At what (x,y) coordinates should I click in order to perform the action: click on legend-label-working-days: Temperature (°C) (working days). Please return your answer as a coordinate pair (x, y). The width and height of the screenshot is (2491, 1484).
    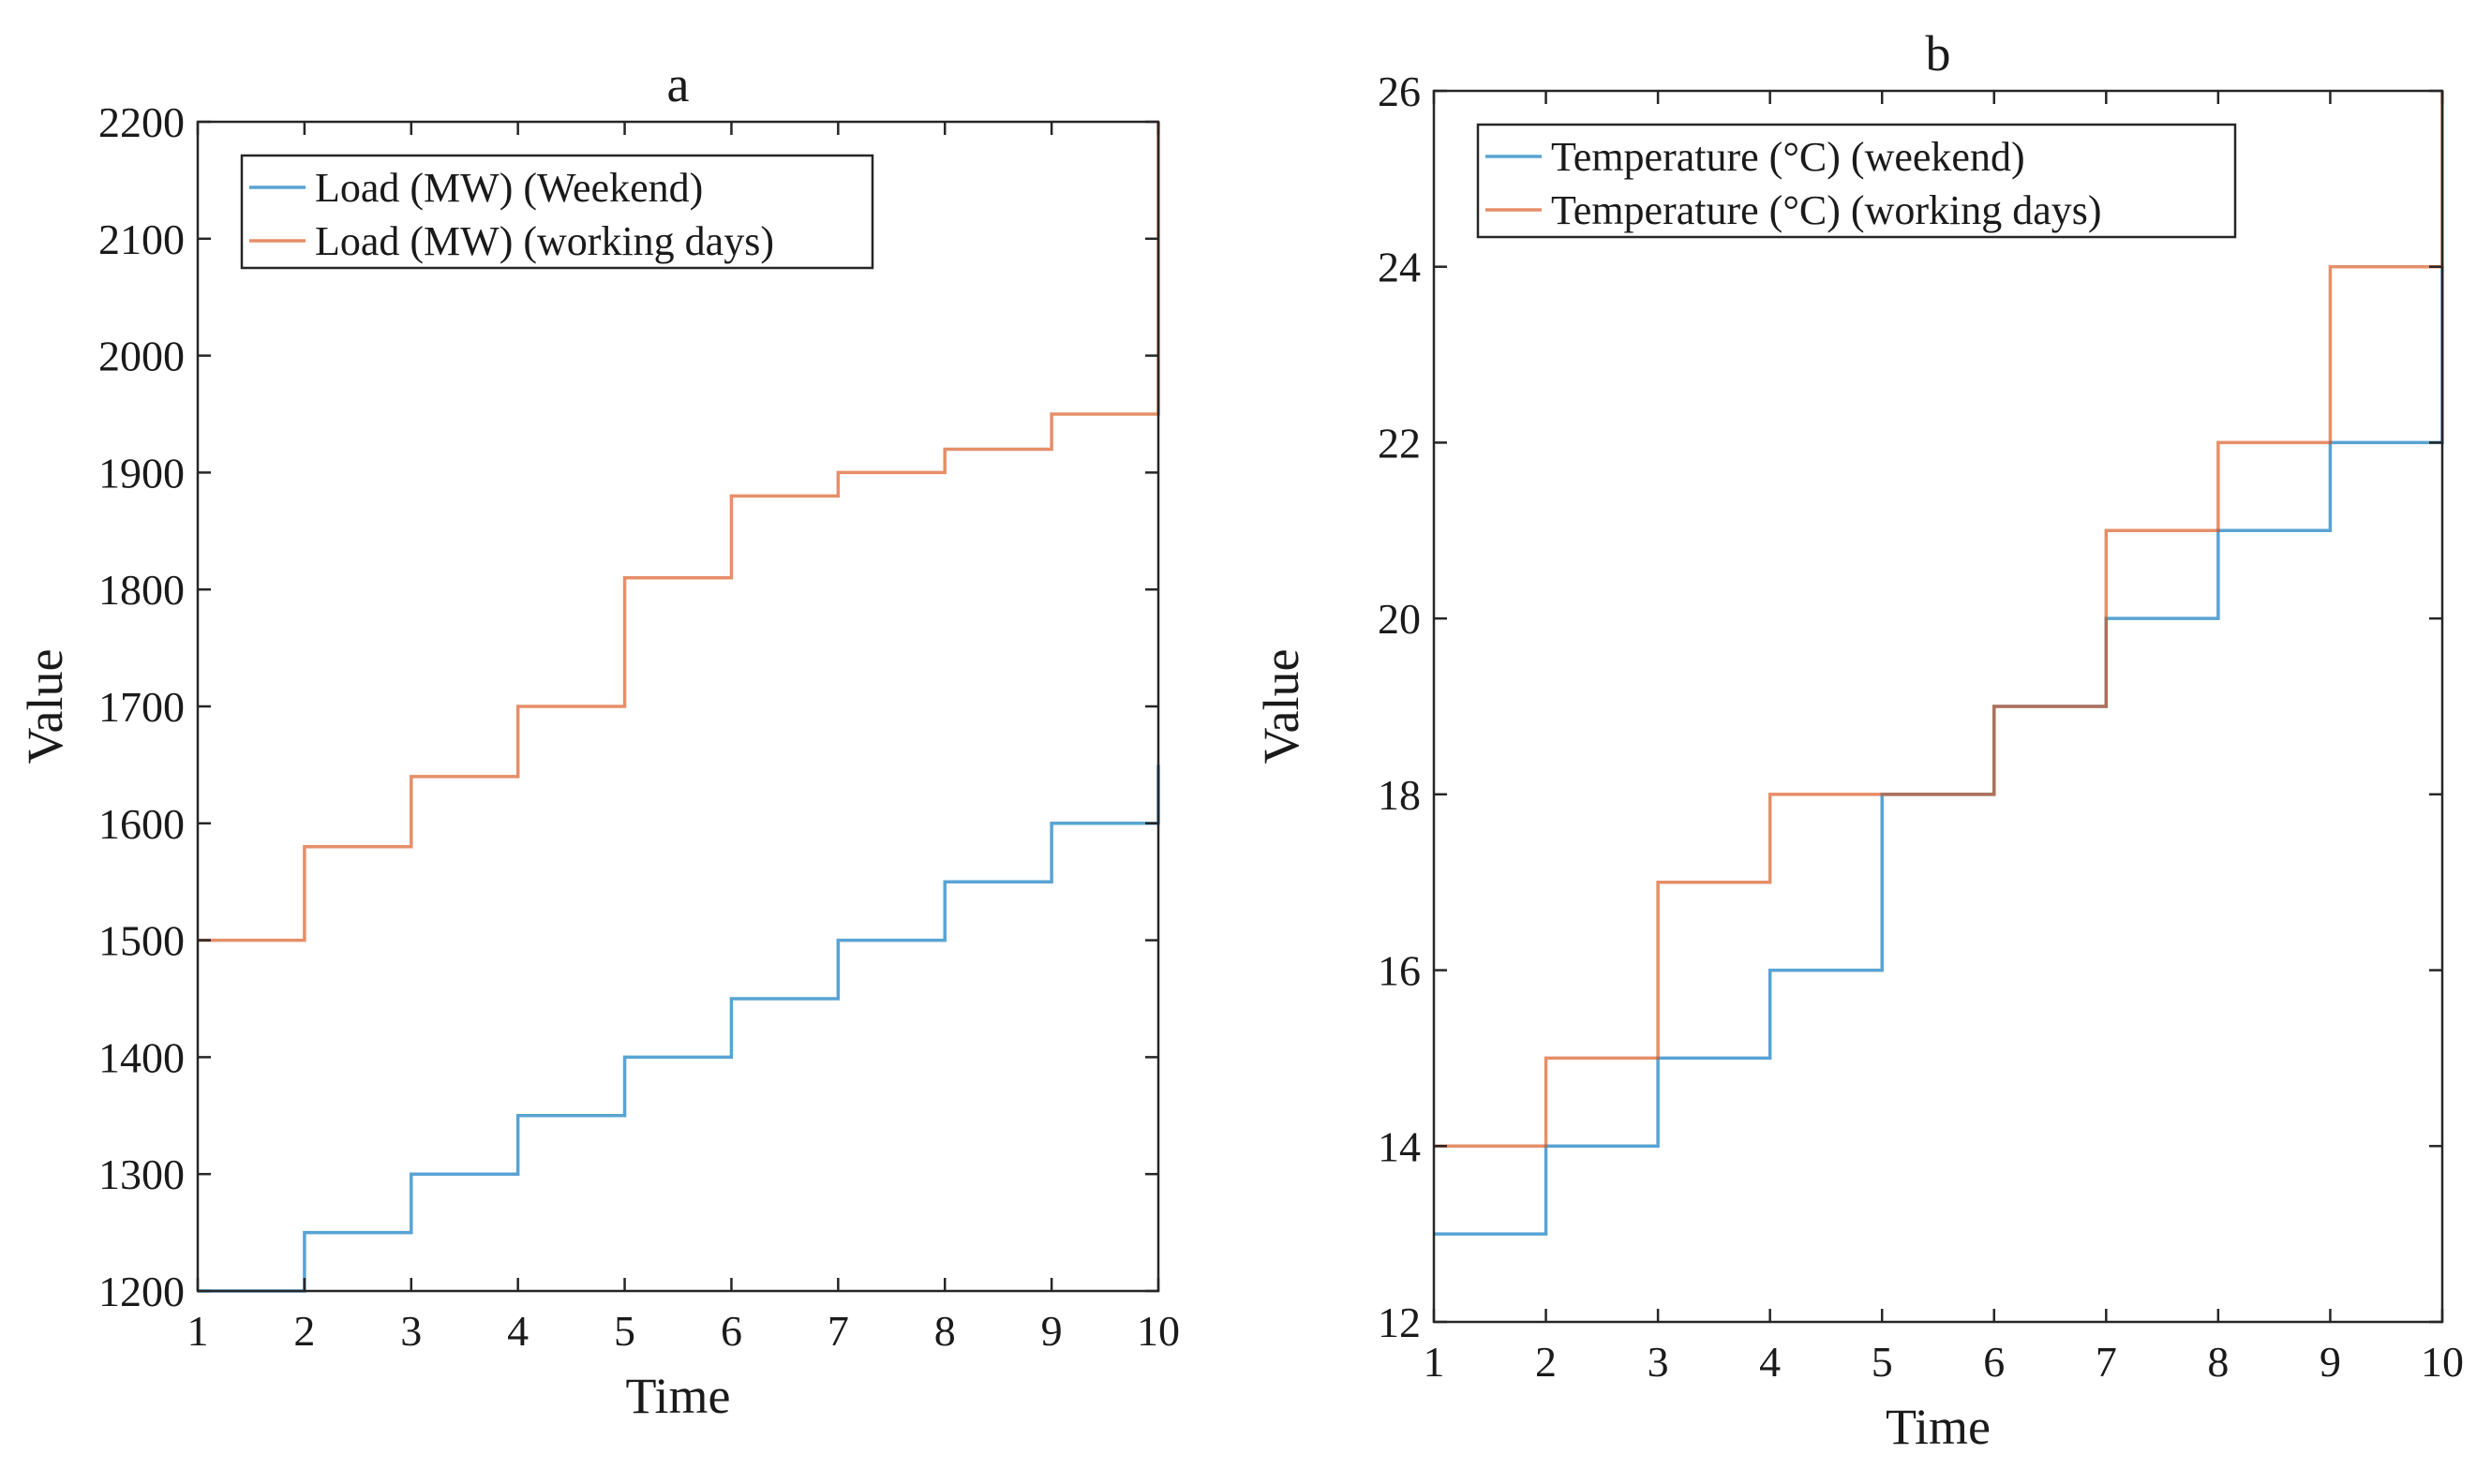
    Looking at the image, I should click on (1827, 210).